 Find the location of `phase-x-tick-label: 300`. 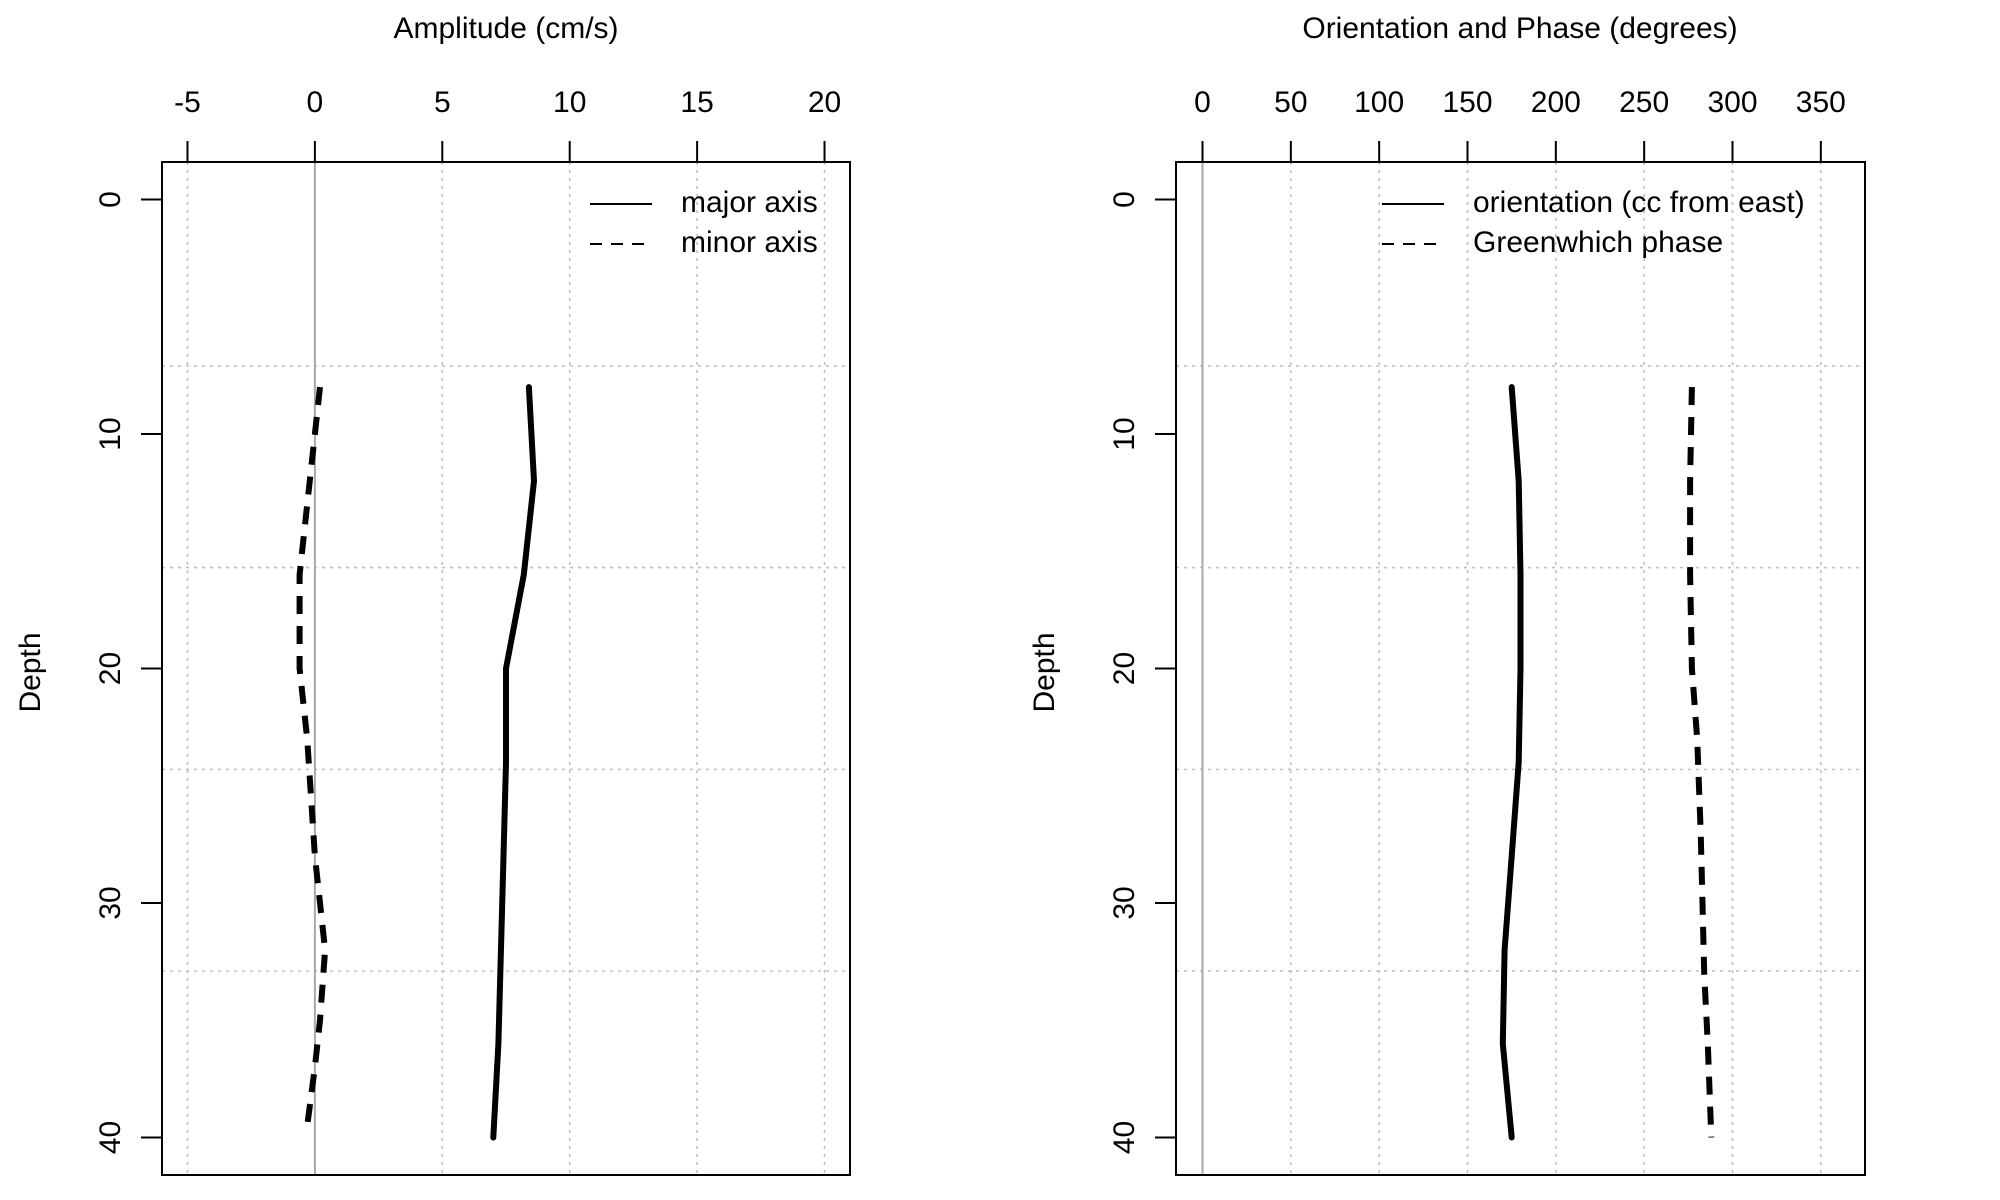

phase-x-tick-label: 300 is located at coordinates (1732, 102).